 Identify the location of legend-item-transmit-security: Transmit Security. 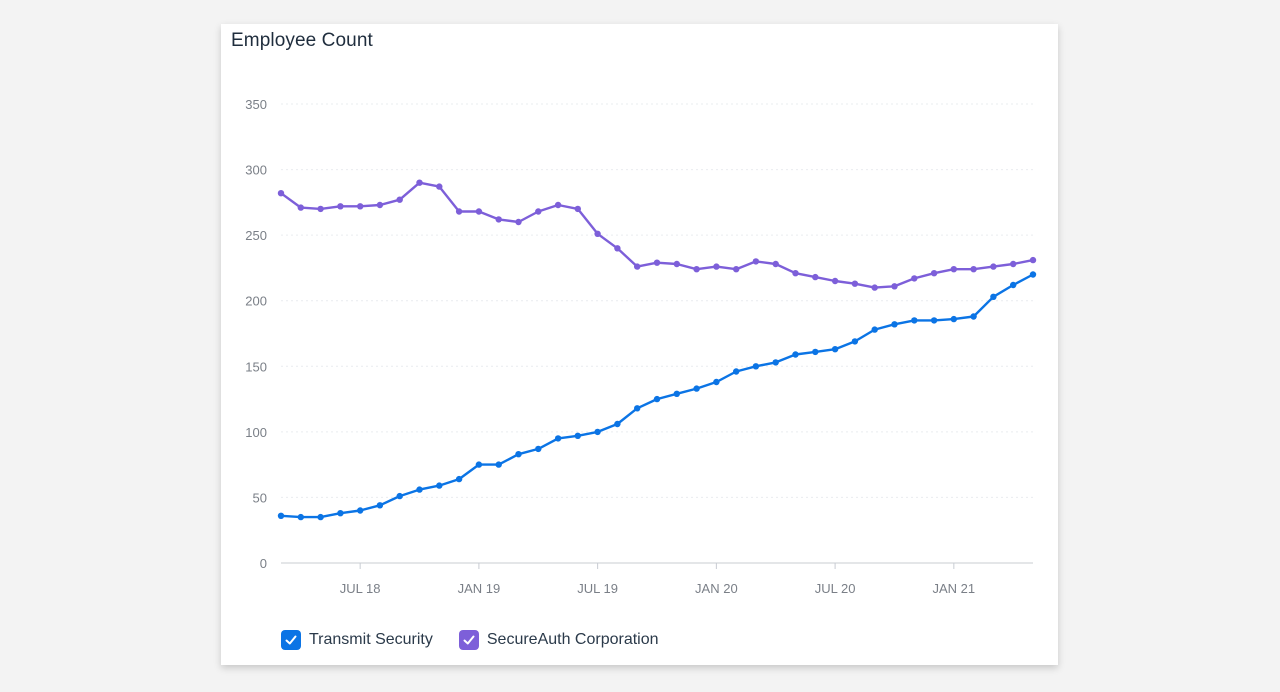
(357, 640).